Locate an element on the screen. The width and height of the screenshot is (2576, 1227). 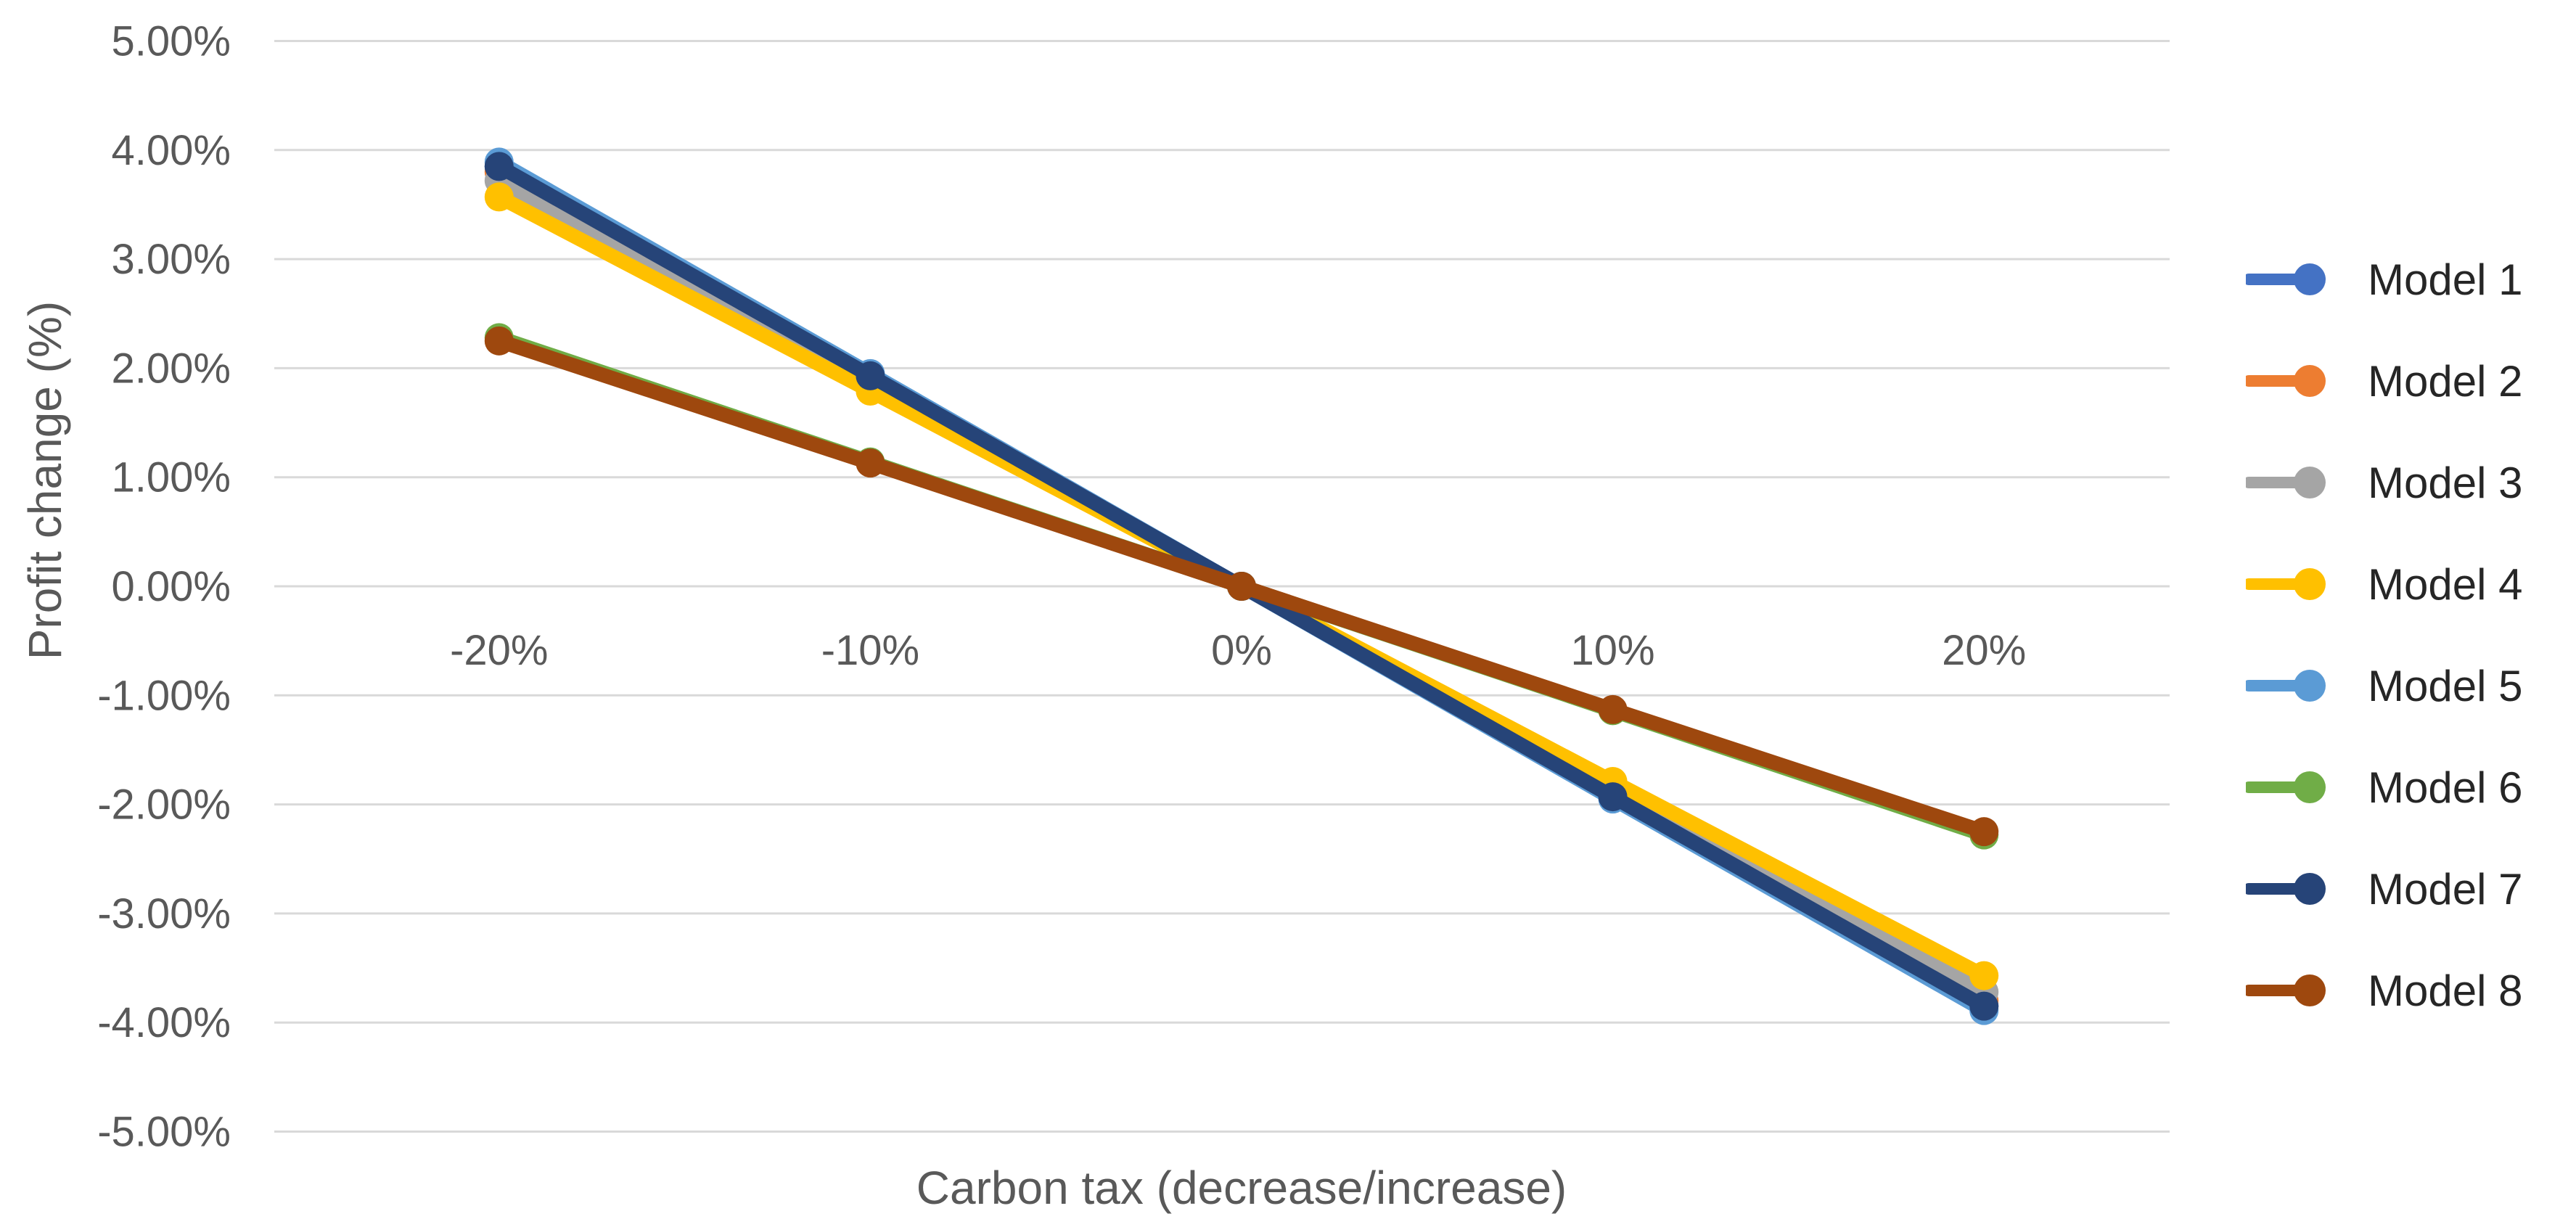
x-tick-label: 20% is located at coordinates (1984, 650).